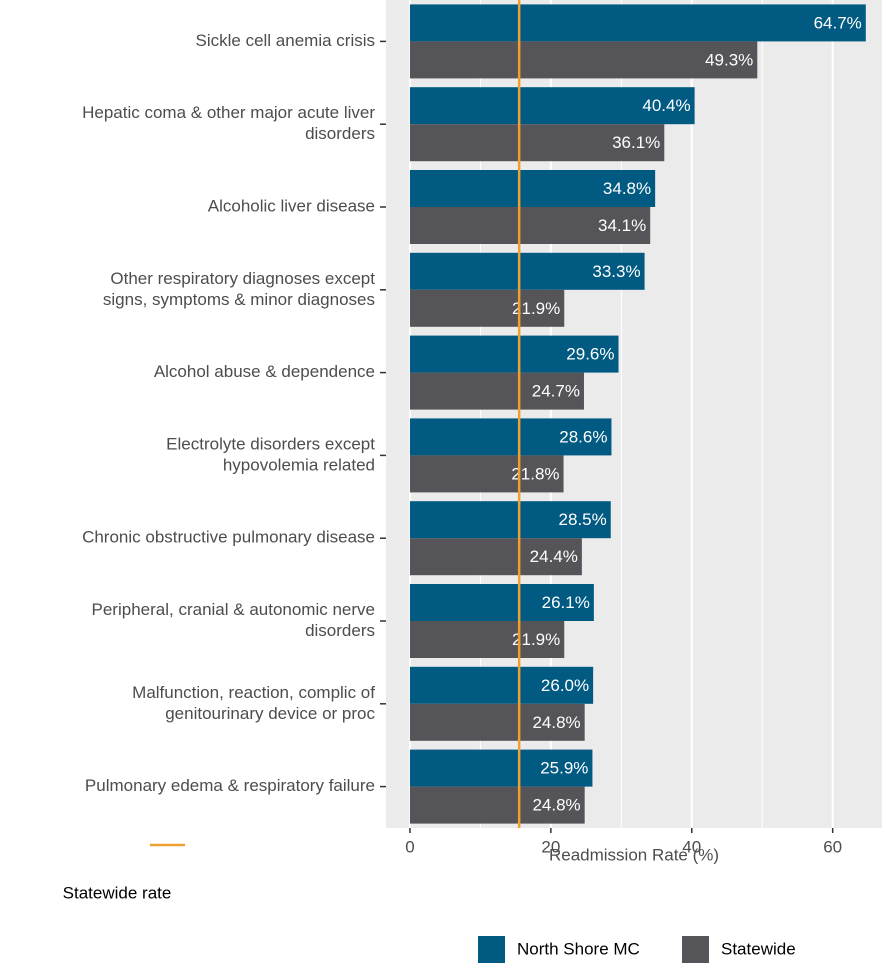 Image resolution: width=883 pixels, height=963 pixels. I want to click on value-label: 26.0%, so click(565, 685).